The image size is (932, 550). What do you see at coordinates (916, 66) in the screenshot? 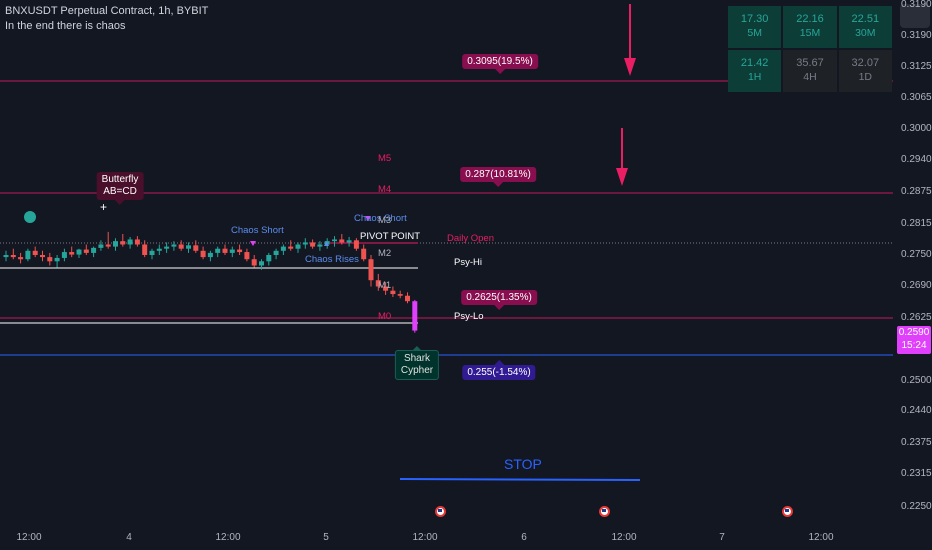
I see `y-tick: 0.3125` at bounding box center [916, 66].